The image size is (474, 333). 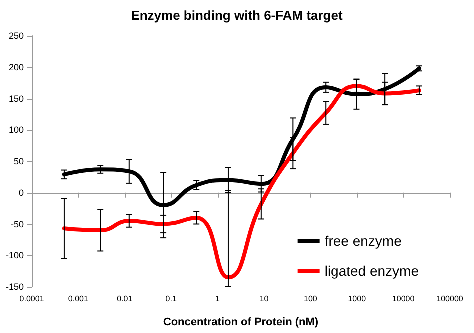 I want to click on x-tick-label: 1, so click(x=218, y=299).